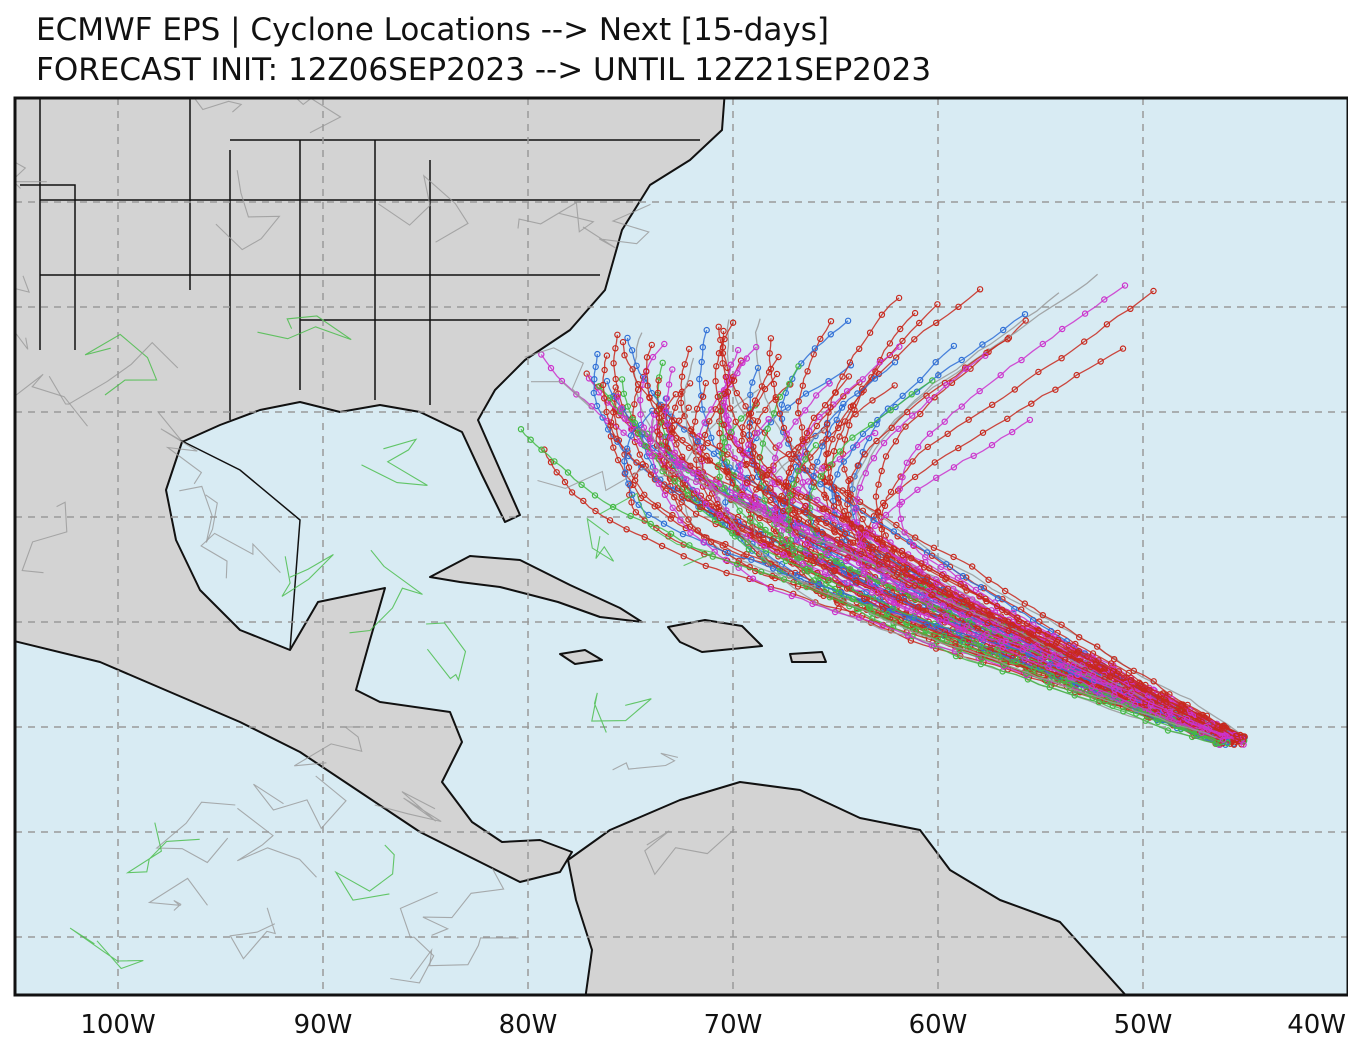 The image size is (1348, 1042). Describe the element at coordinates (715, 636) in the screenshot. I see `hispaniola` at that location.